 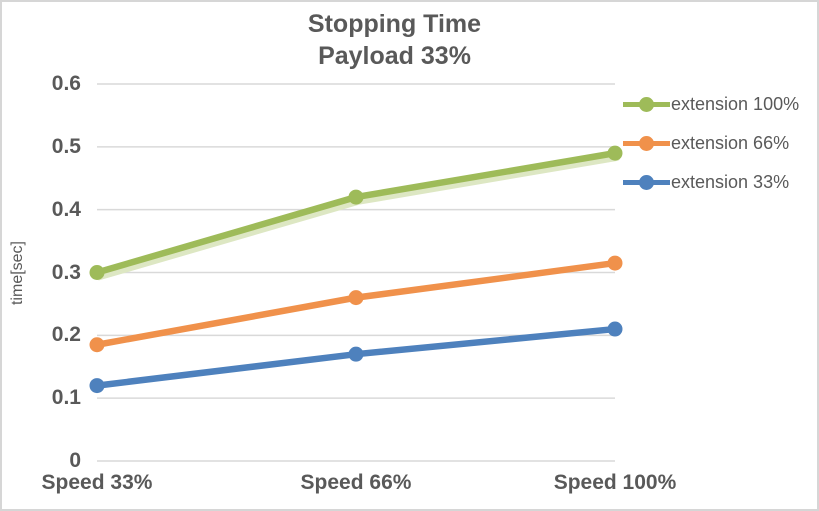 What do you see at coordinates (41, 255) in the screenshot?
I see `y-axis-tick-labels: 0 0.1 0.2 0.3 0.4 0.5 0.6` at bounding box center [41, 255].